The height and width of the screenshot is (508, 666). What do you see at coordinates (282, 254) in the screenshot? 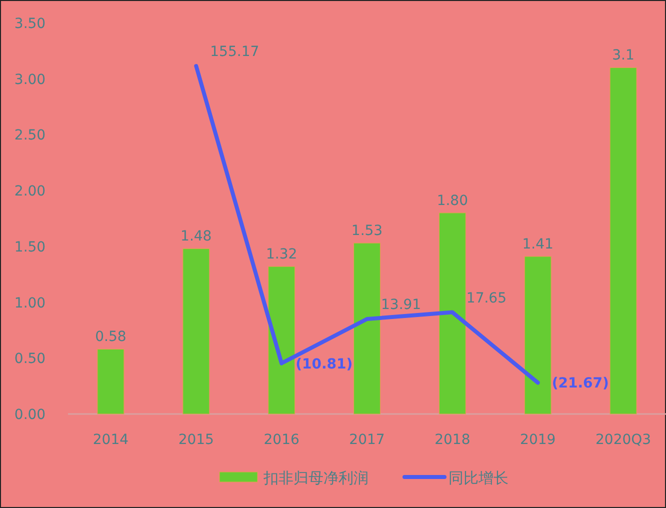
I see `data-label: 1.32` at bounding box center [282, 254].